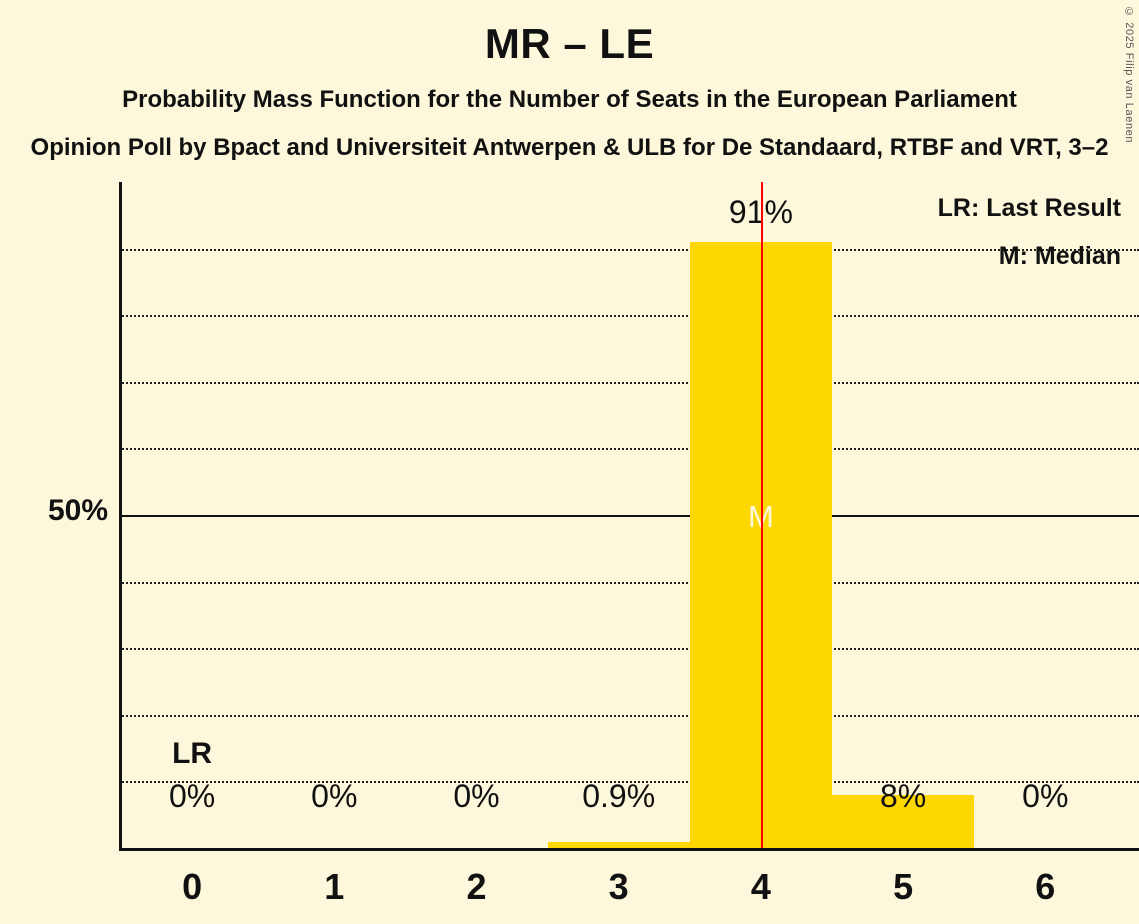 This screenshot has width=1139, height=924. I want to click on y-axis-line, so click(120, 515).